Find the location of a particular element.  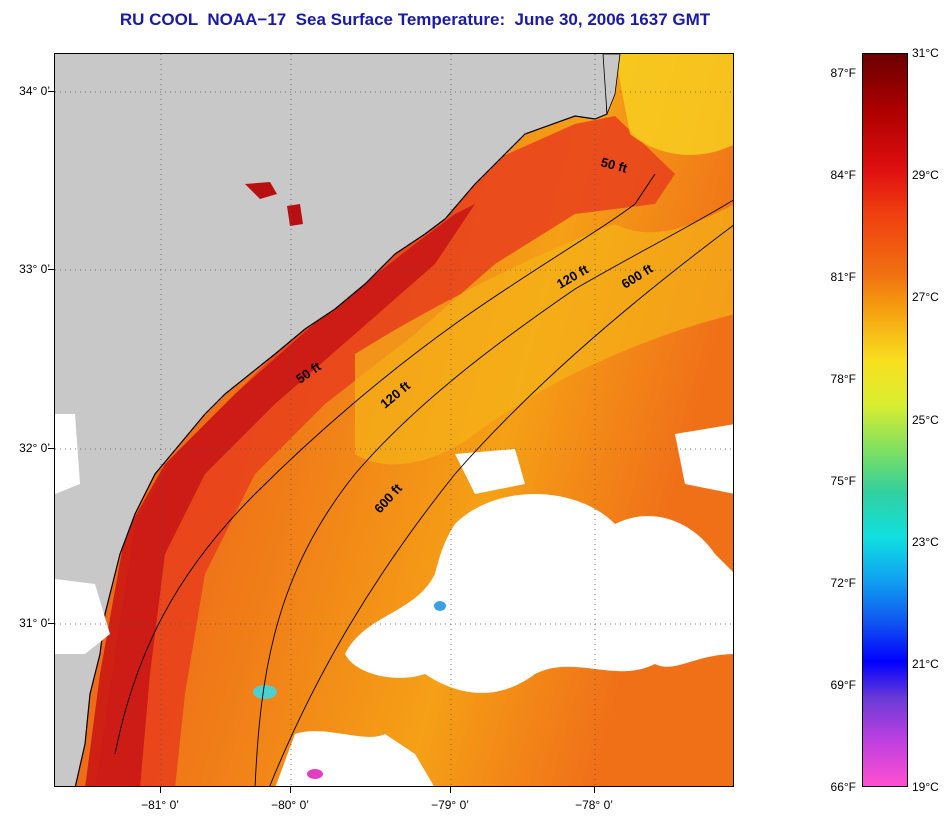

colorbar-c-label: 23°C is located at coordinates (925, 542).